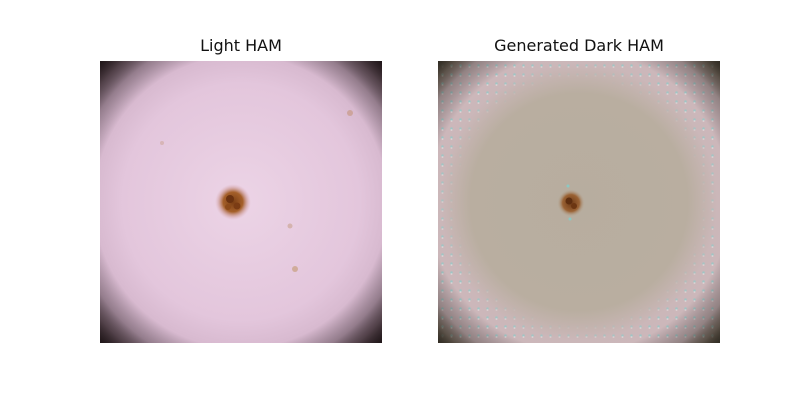  Describe the element at coordinates (233, 202) in the screenshot. I see `lesion-mark` at that location.